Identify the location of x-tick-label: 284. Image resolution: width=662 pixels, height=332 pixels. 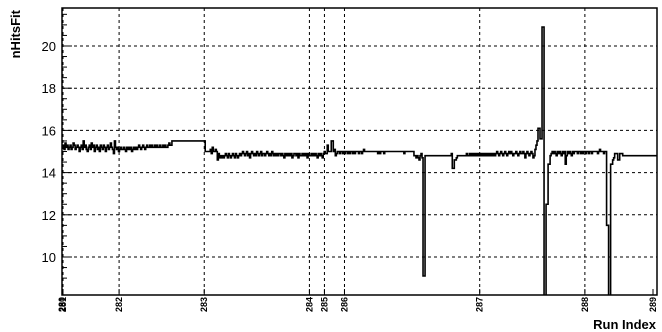
(309, 304).